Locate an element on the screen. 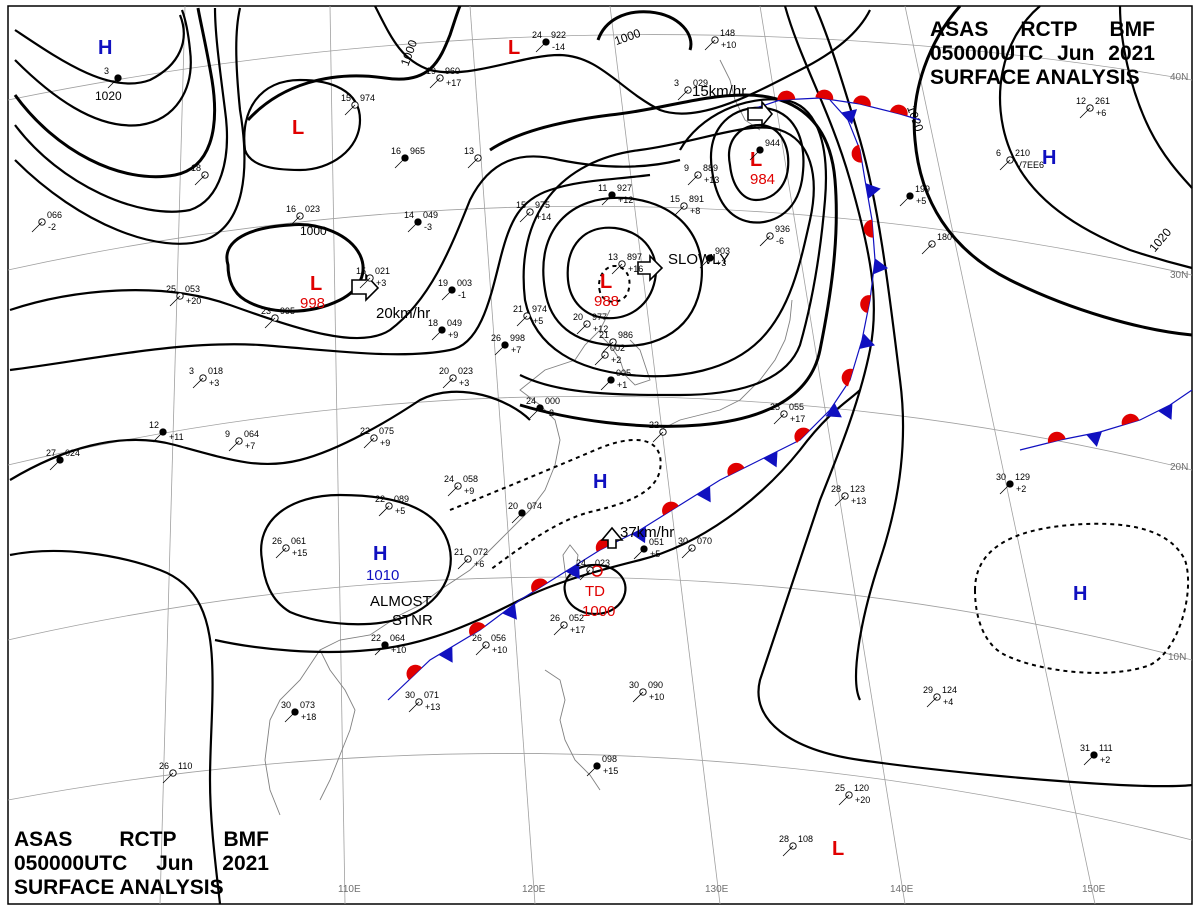 Image resolution: width=1200 pixels, height=920 pixels. station-temperature: 11 is located at coordinates (602, 188).